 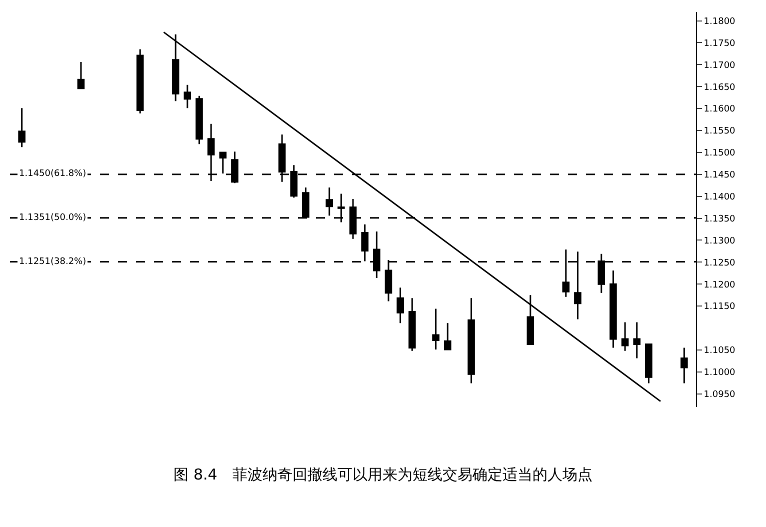 What do you see at coordinates (383, 475) in the screenshot?
I see `text: 图 8.4 菲波纳奇回撤线可以用来为短线交易确定适当的人场点` at bounding box center [383, 475].